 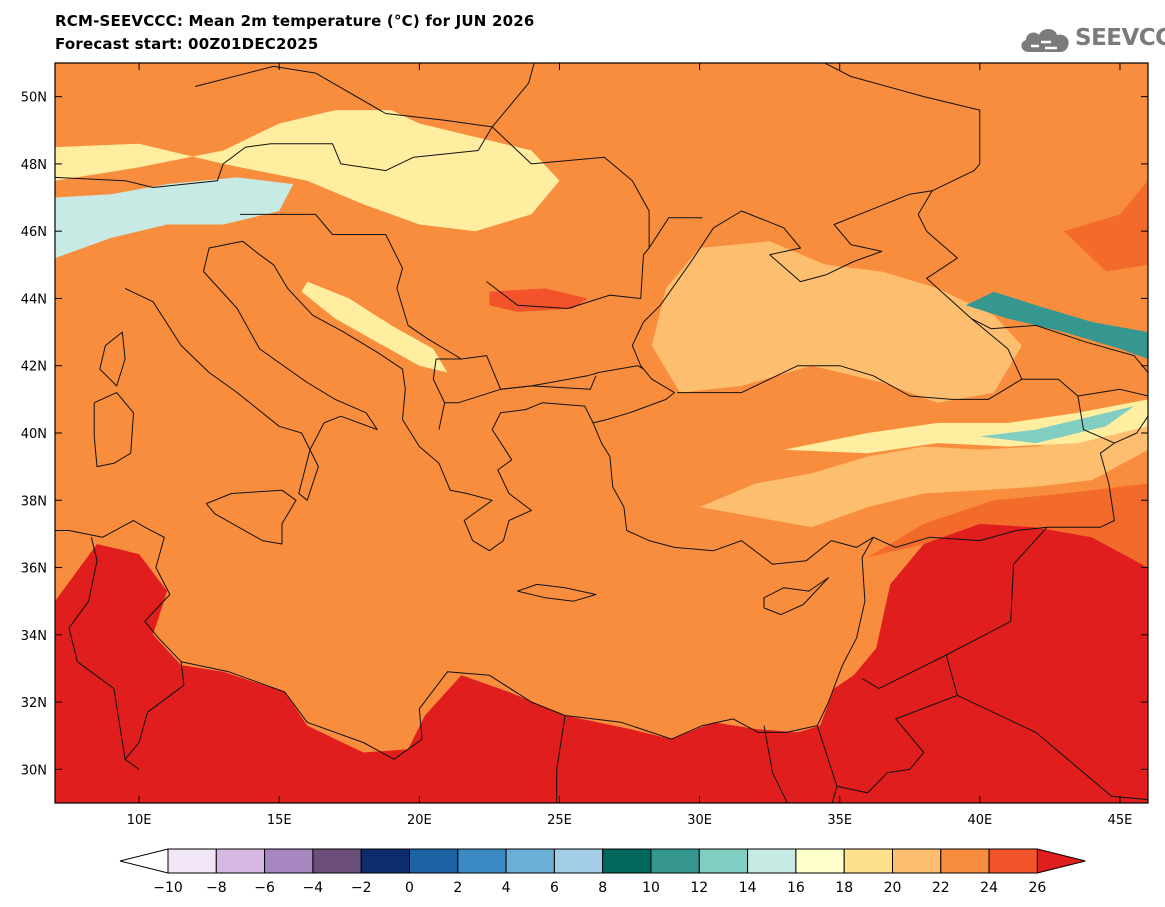 What do you see at coordinates (361, 888) in the screenshot?
I see `colorbar-label: −2` at bounding box center [361, 888].